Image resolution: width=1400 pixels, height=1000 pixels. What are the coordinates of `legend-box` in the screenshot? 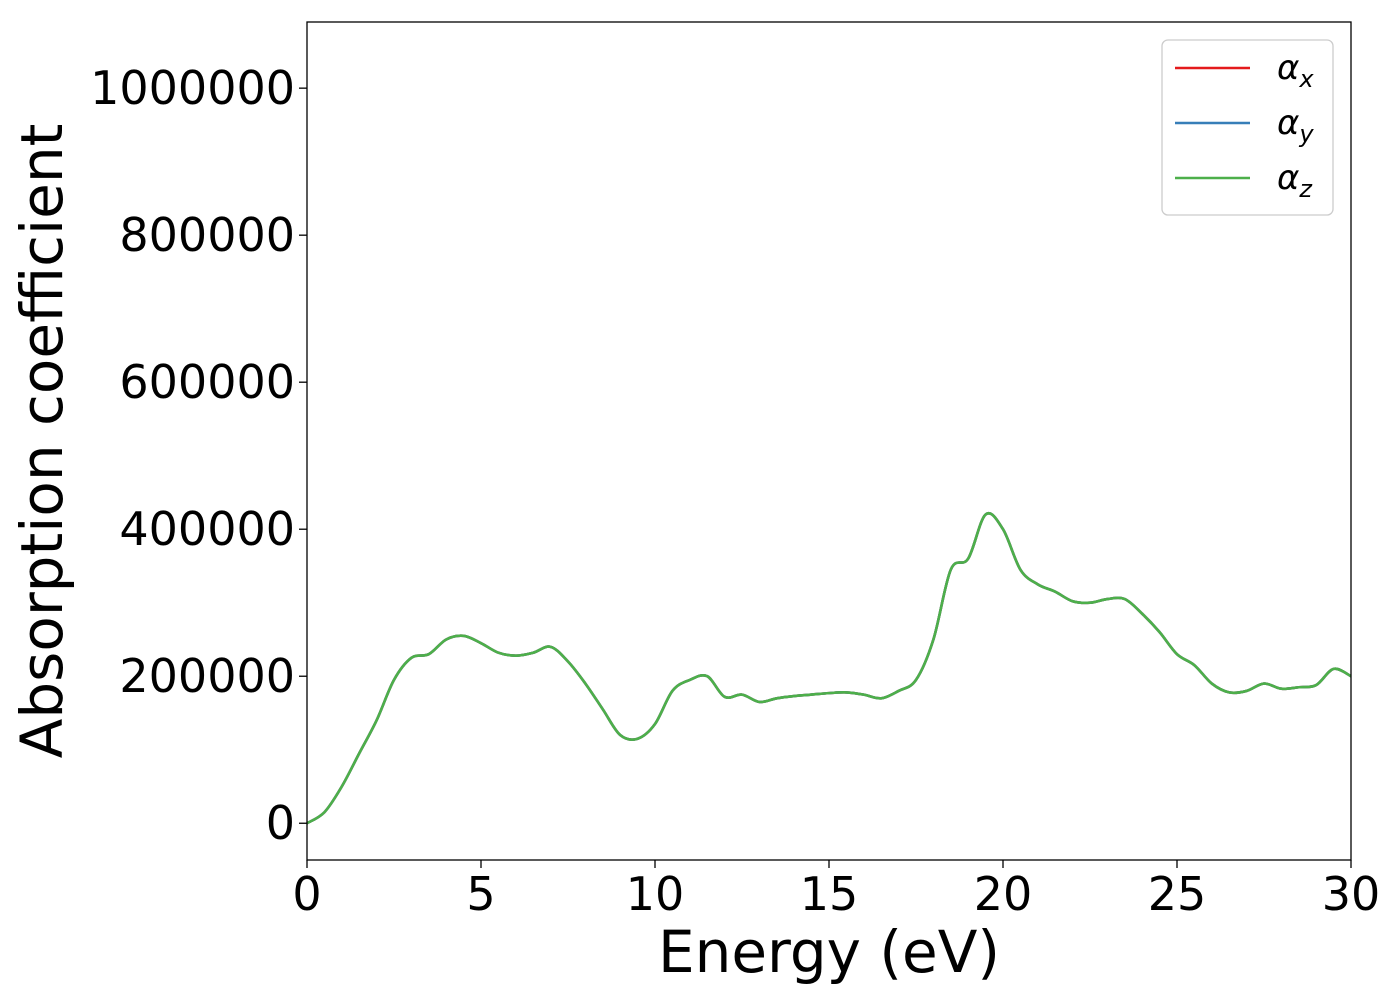 It's located at (1247, 127).